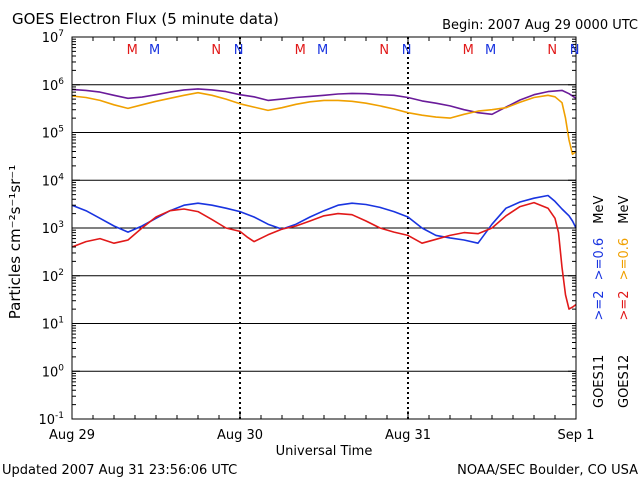 The width and height of the screenshot is (640, 480). What do you see at coordinates (624, 381) in the screenshot?
I see `legend-goes12-sat: GOES12` at bounding box center [624, 381].